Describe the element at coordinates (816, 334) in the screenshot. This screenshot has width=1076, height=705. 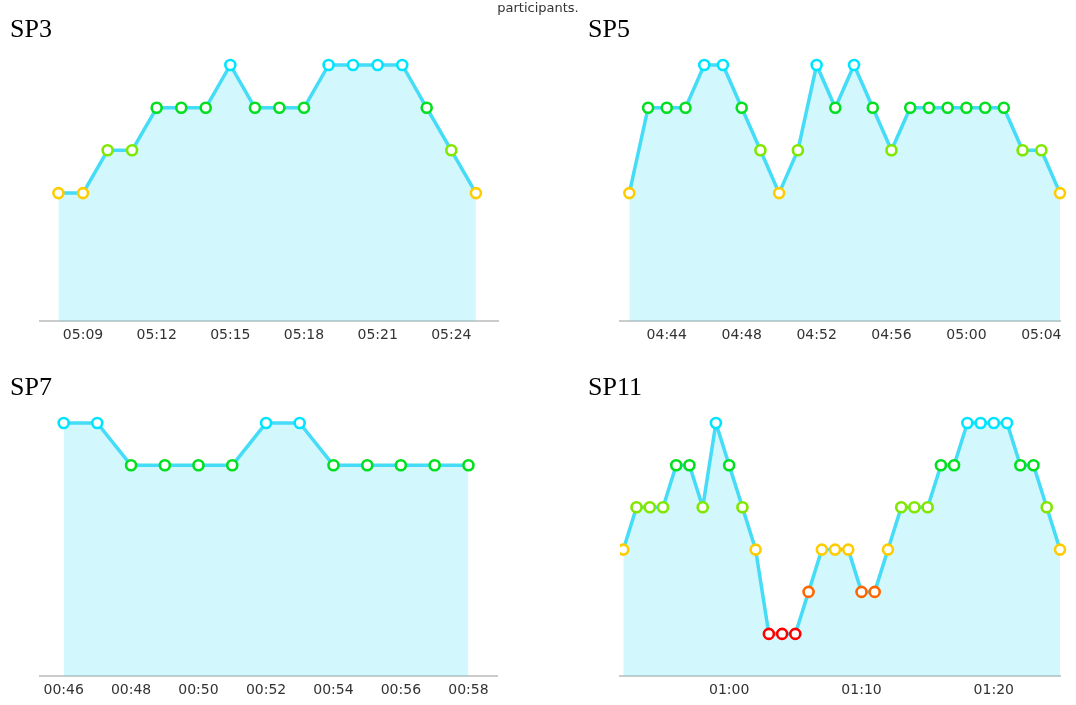
I see `x-tick-label: 04:52` at that location.